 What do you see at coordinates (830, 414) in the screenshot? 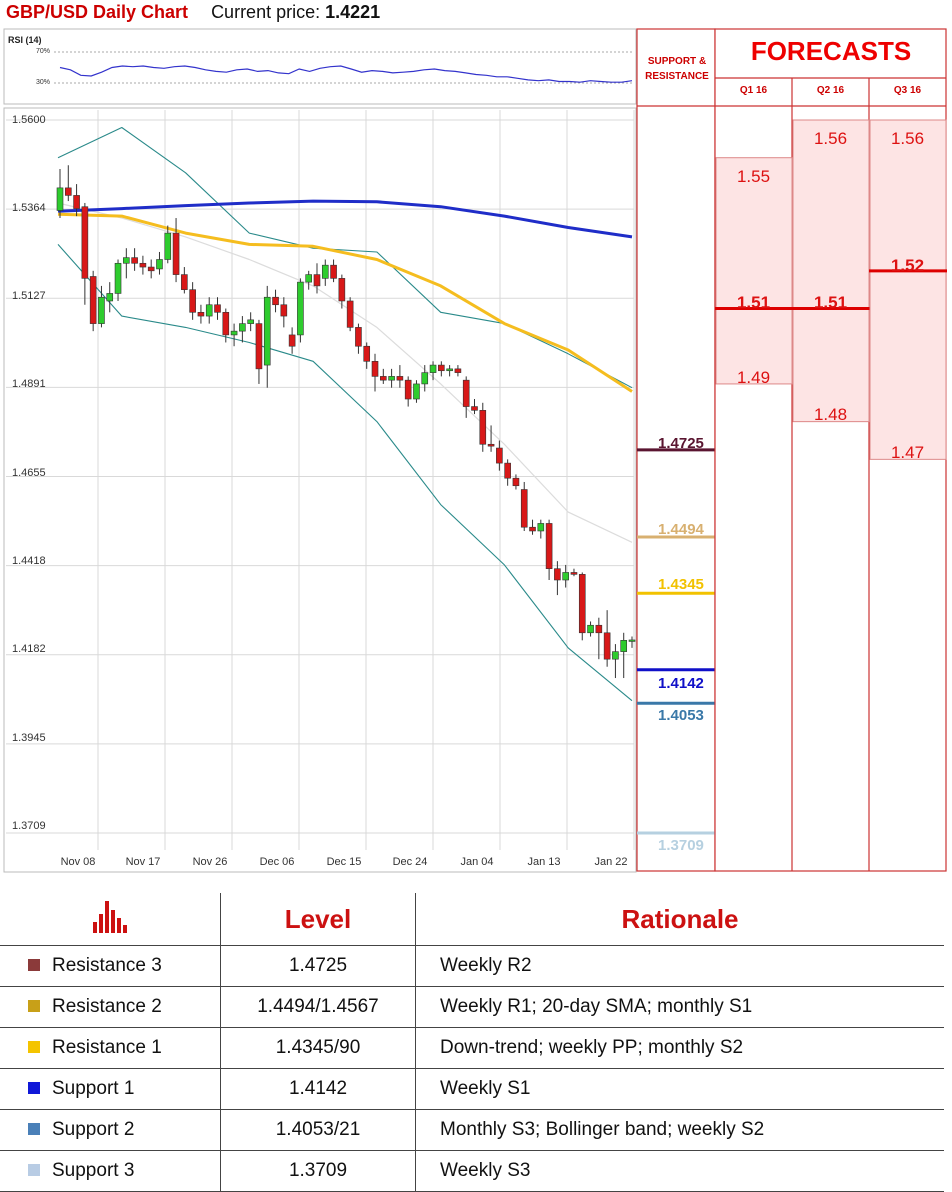
I see `forecast-low: 1.48` at bounding box center [830, 414].